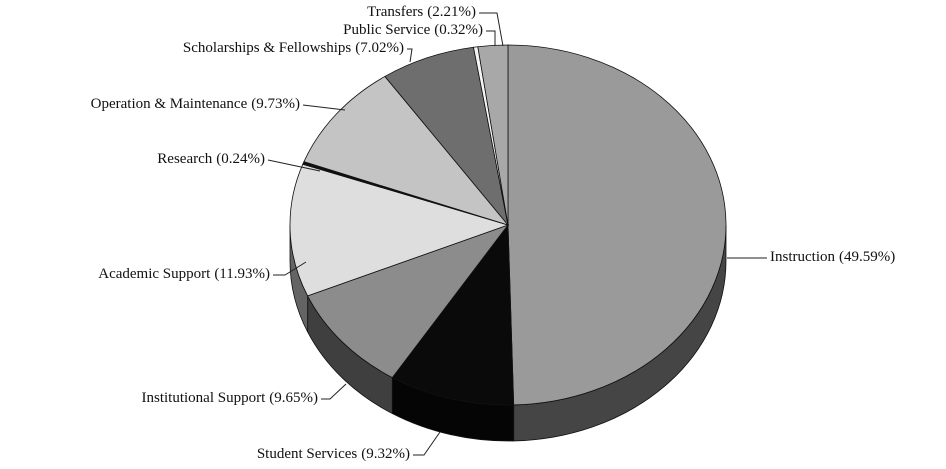  I want to click on slice-value: (0.24%), so click(240, 159).